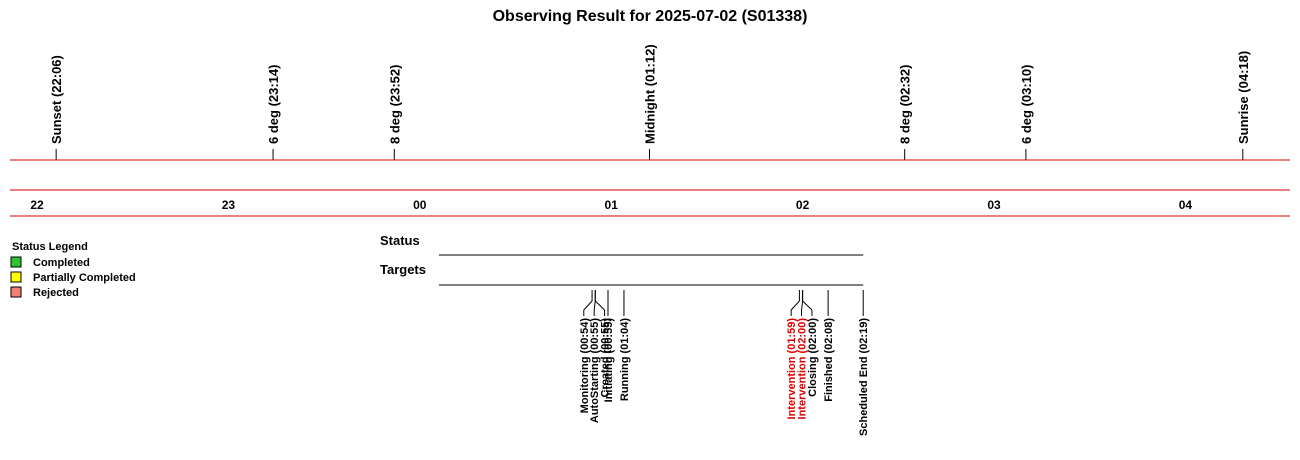 This screenshot has height=460, width=1300. Describe the element at coordinates (803, 205) in the screenshot. I see `hour-label: 02` at that location.